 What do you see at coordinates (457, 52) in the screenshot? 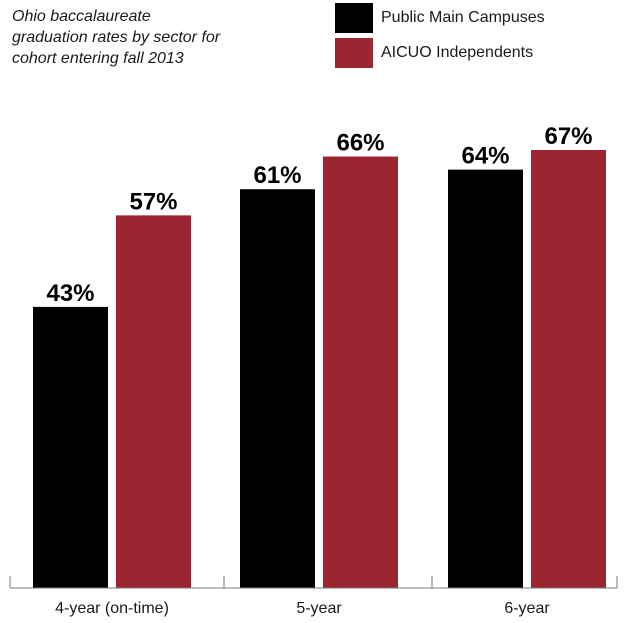
I see `legend-label-aicuo: AICUO Independents` at bounding box center [457, 52].